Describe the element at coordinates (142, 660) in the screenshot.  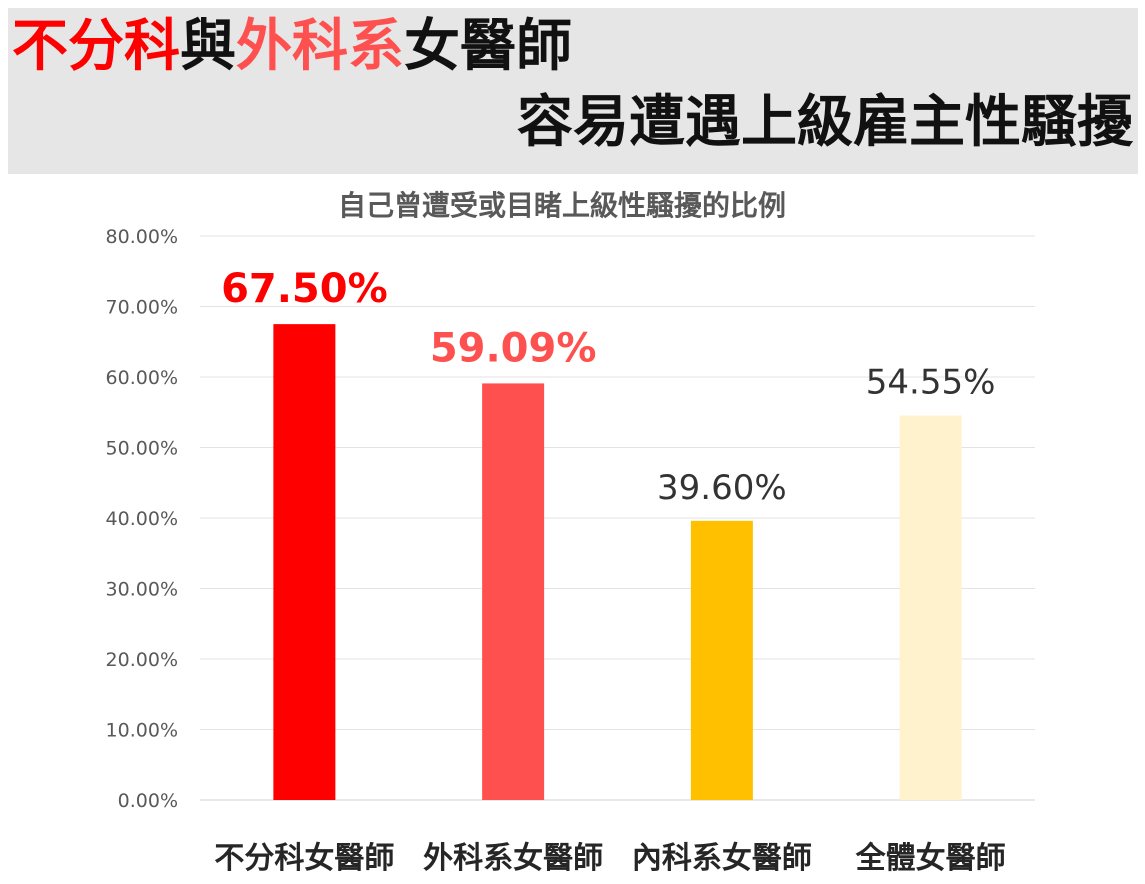
I see `y-tick-label: 20.00%` at that location.